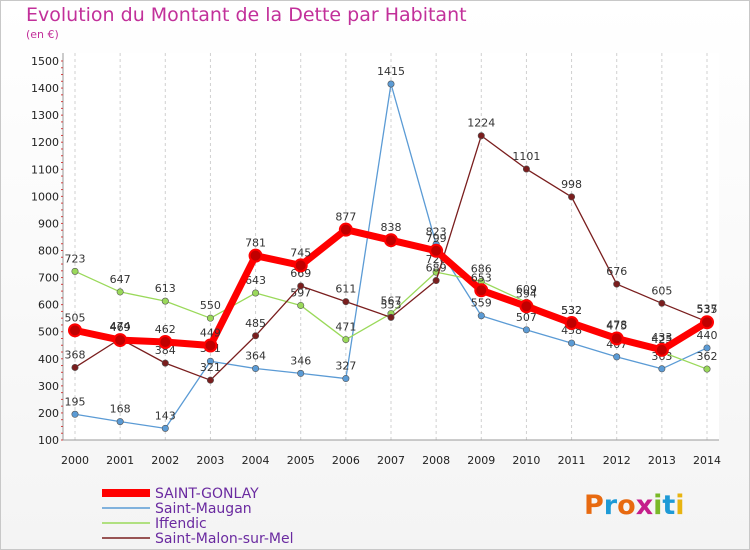  I want to click on x-tick-label: 2003, so click(210, 460).